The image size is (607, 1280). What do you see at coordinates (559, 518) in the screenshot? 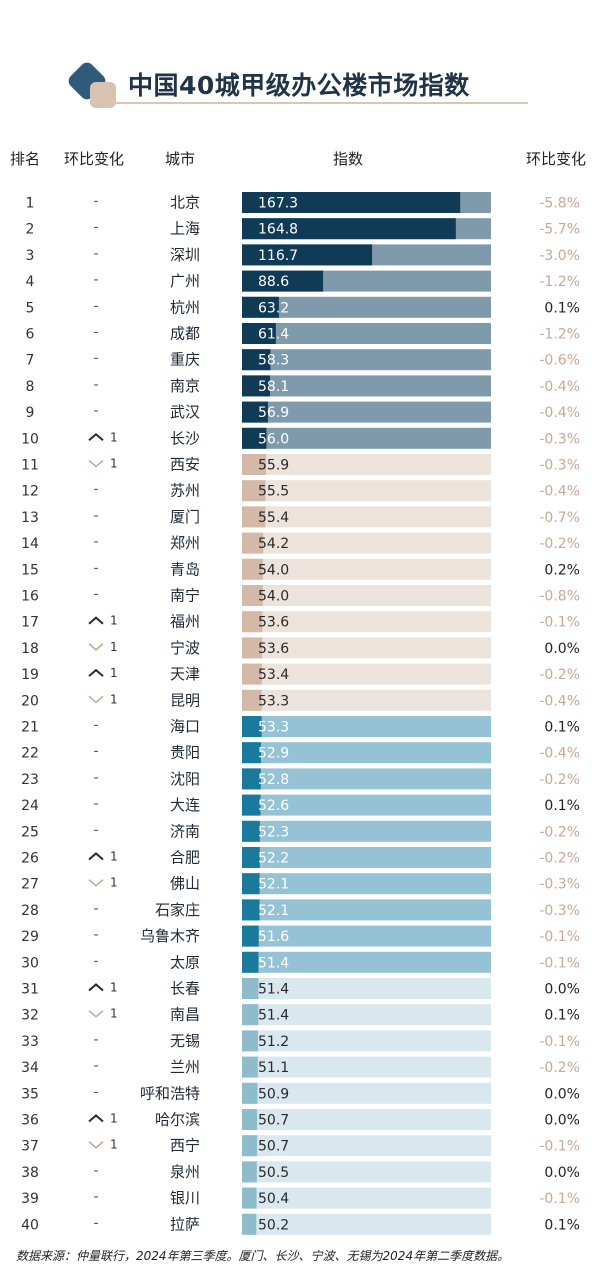
I see `qoq-label: -0.7%` at bounding box center [559, 518].